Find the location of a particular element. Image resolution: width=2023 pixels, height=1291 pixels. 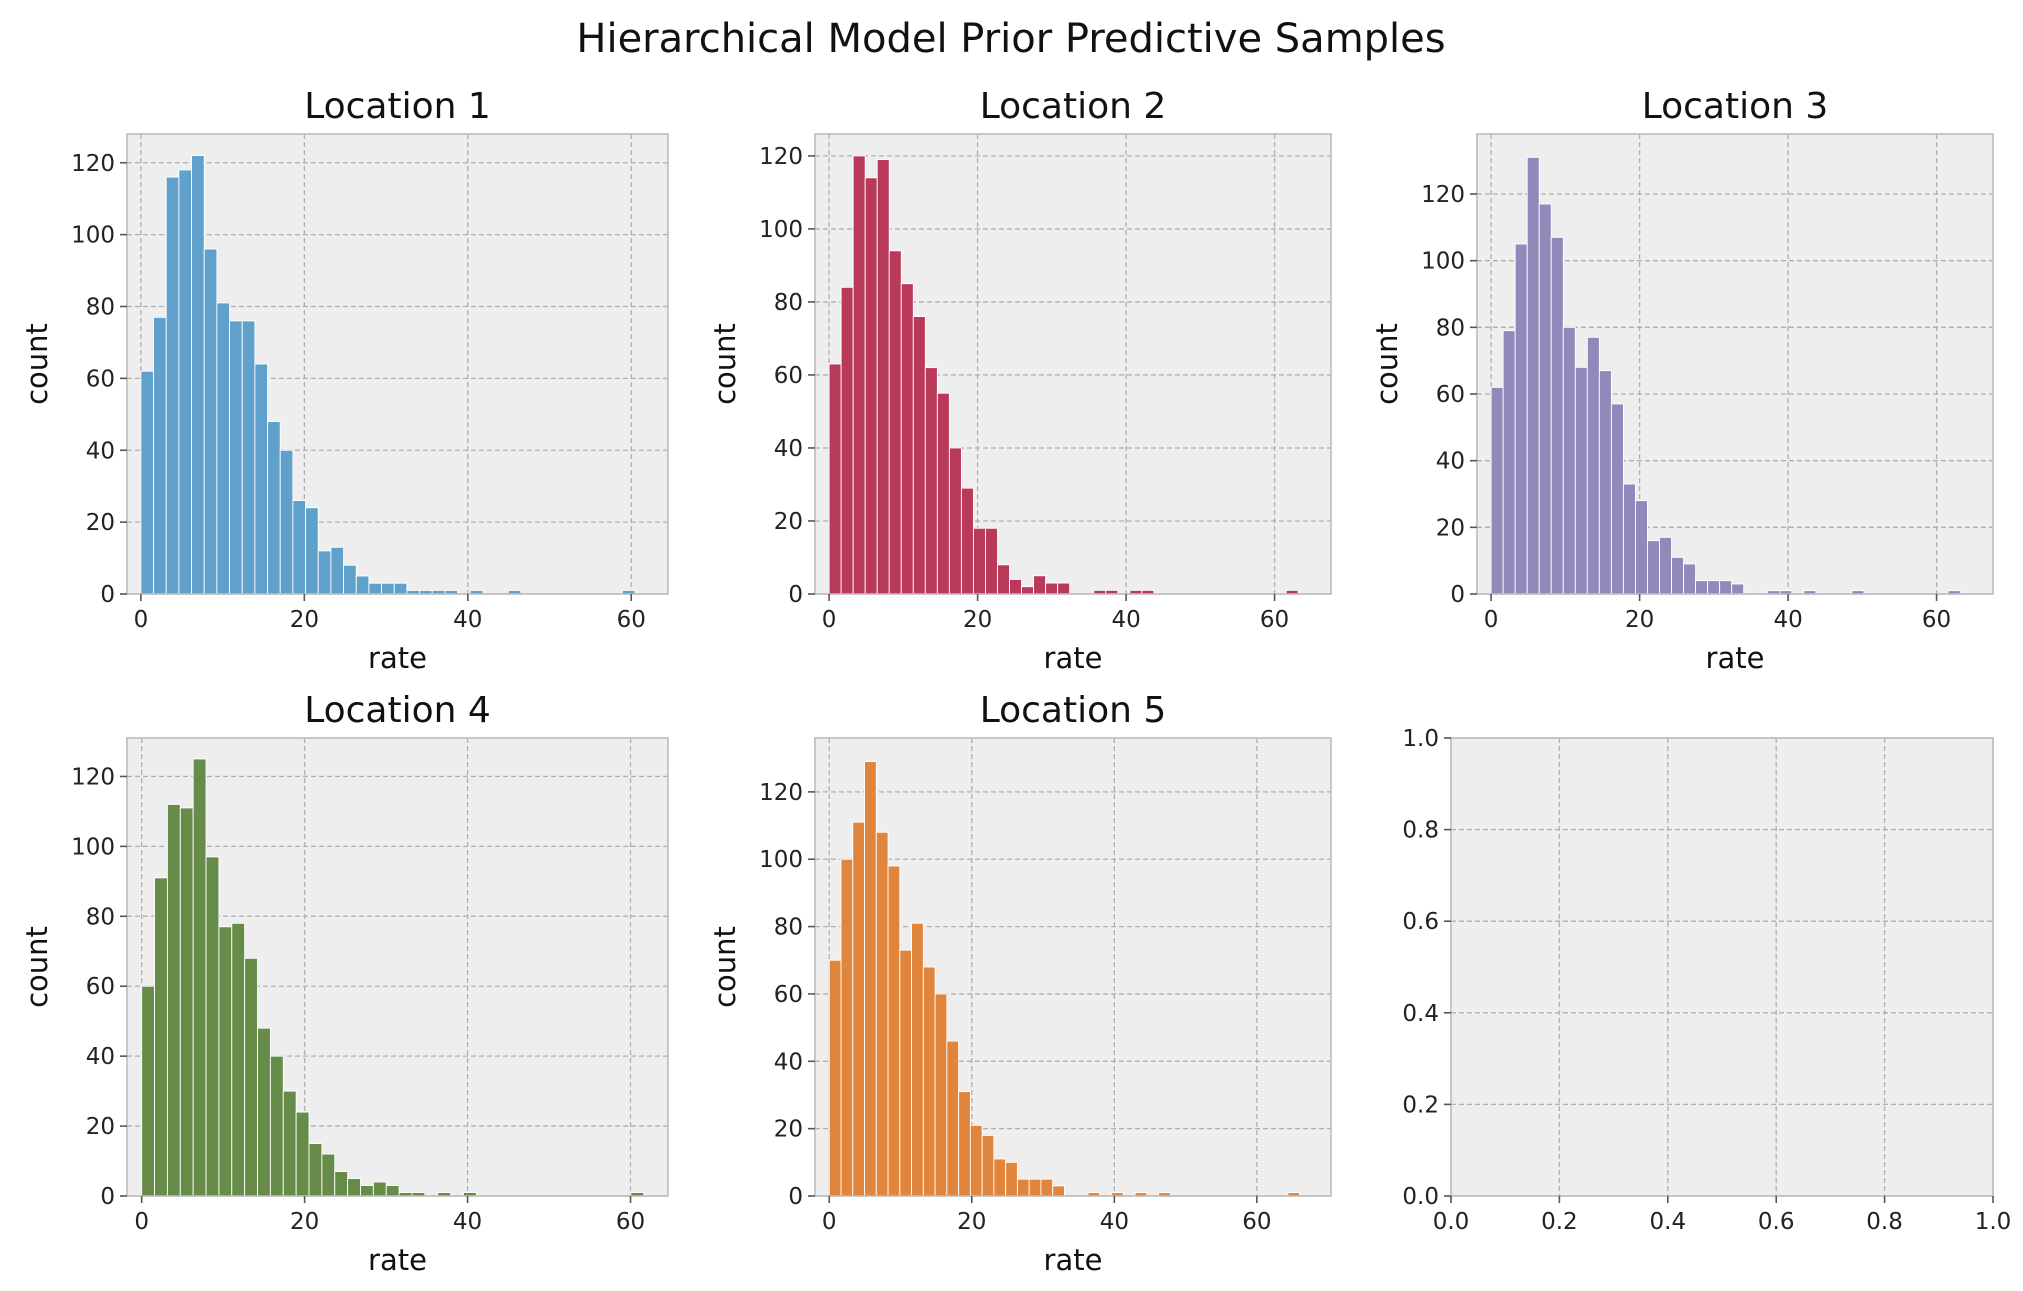

y-tick-label: 0.6 is located at coordinates (1420, 922).